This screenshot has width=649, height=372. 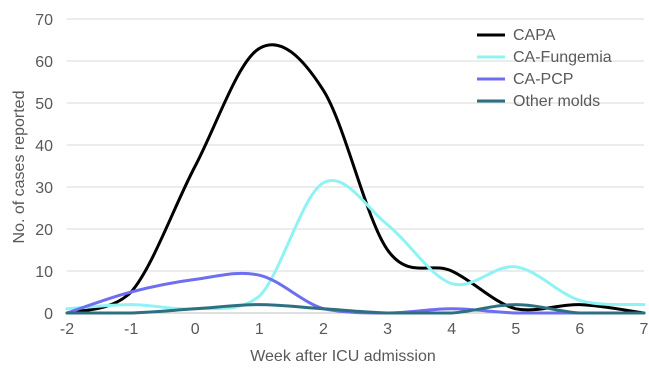 What do you see at coordinates (48, 314) in the screenshot?
I see `y-tick-label: 0` at bounding box center [48, 314].